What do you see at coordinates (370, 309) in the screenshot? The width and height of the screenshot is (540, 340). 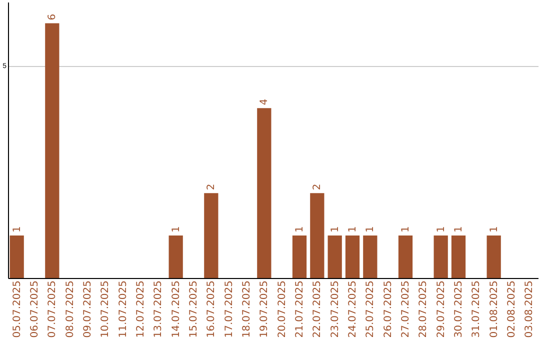 I see `x-tick-label: 25.07.2025` at bounding box center [370, 309].